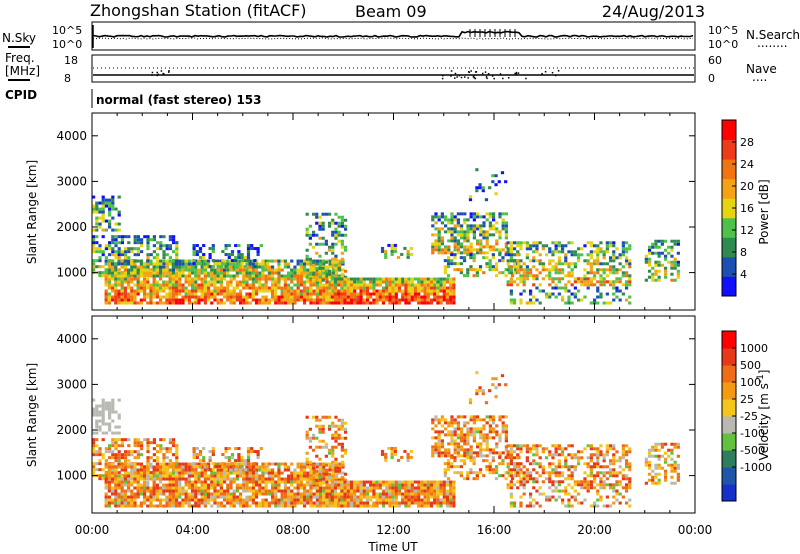 The height and width of the screenshot is (554, 800). What do you see at coordinates (152, 72) in the screenshot?
I see `nave-dot` at bounding box center [152, 72].